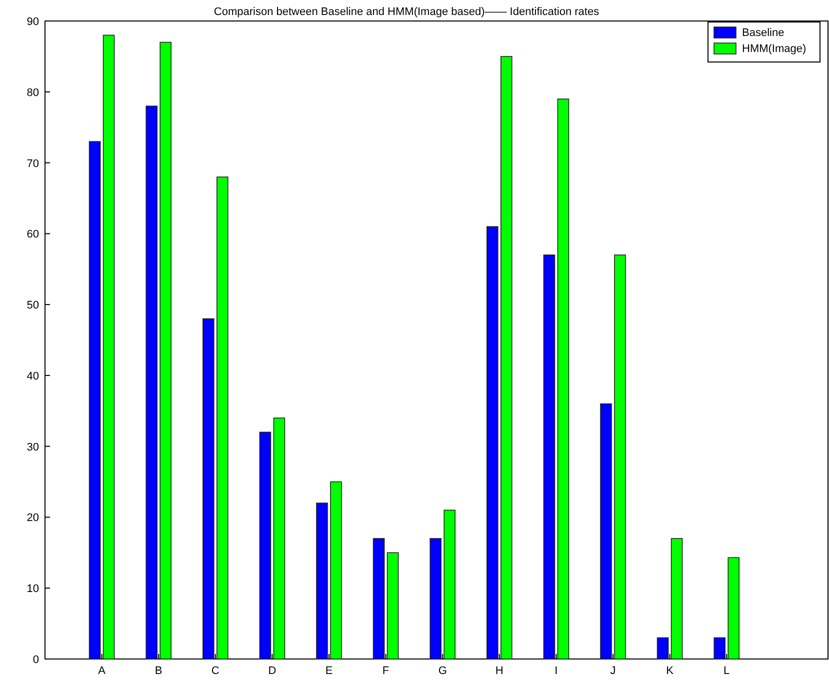 The width and height of the screenshot is (829, 684). Describe the element at coordinates (32, 92) in the screenshot. I see `y-tick-label: 80` at that location.